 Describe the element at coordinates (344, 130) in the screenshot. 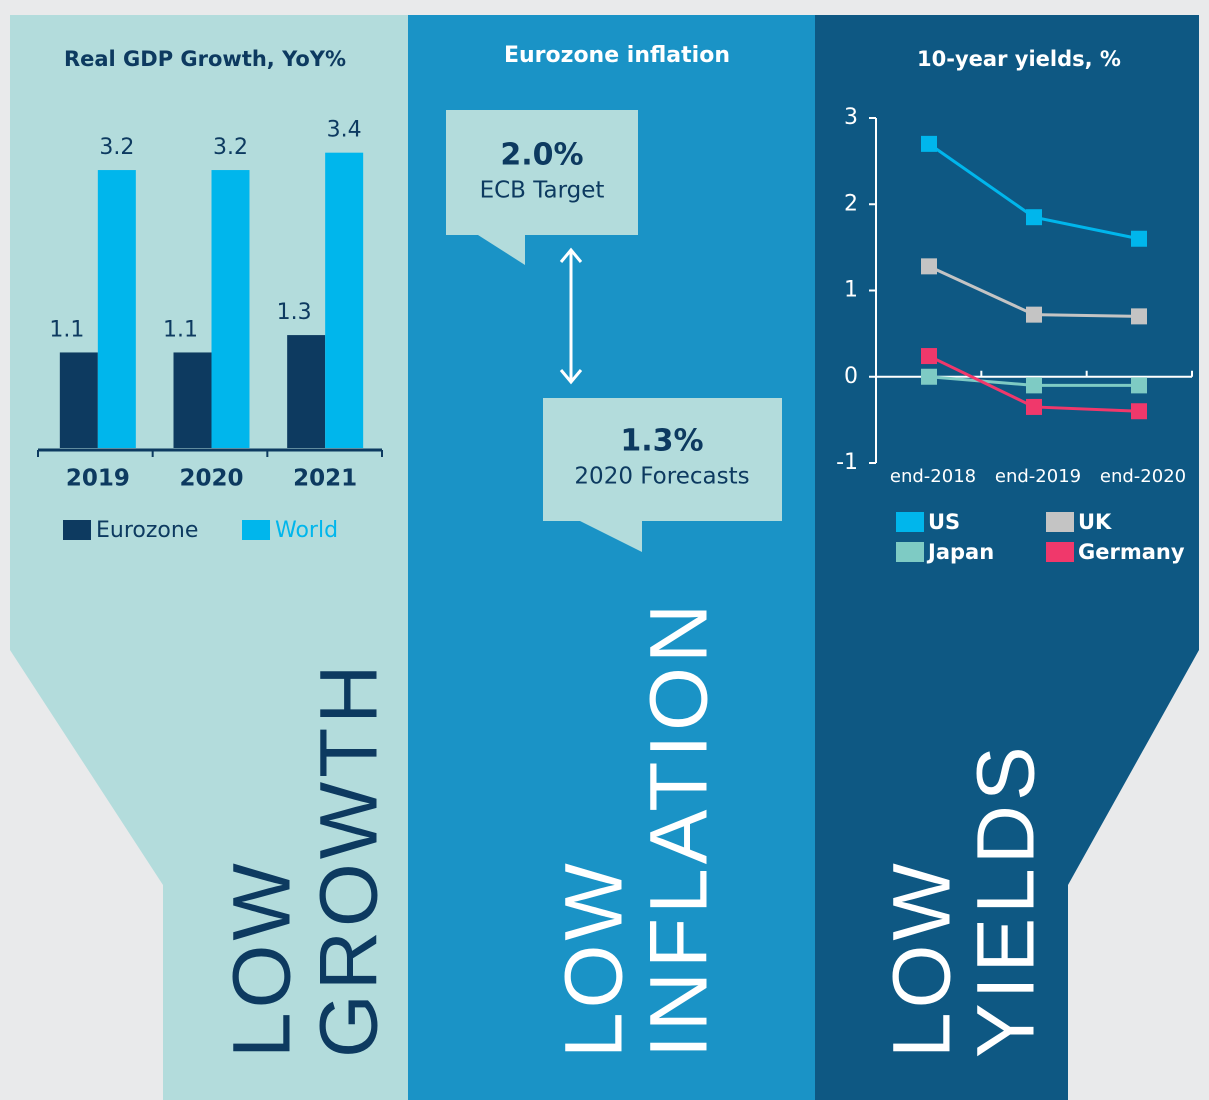

I see `value-label: 3.4` at that location.